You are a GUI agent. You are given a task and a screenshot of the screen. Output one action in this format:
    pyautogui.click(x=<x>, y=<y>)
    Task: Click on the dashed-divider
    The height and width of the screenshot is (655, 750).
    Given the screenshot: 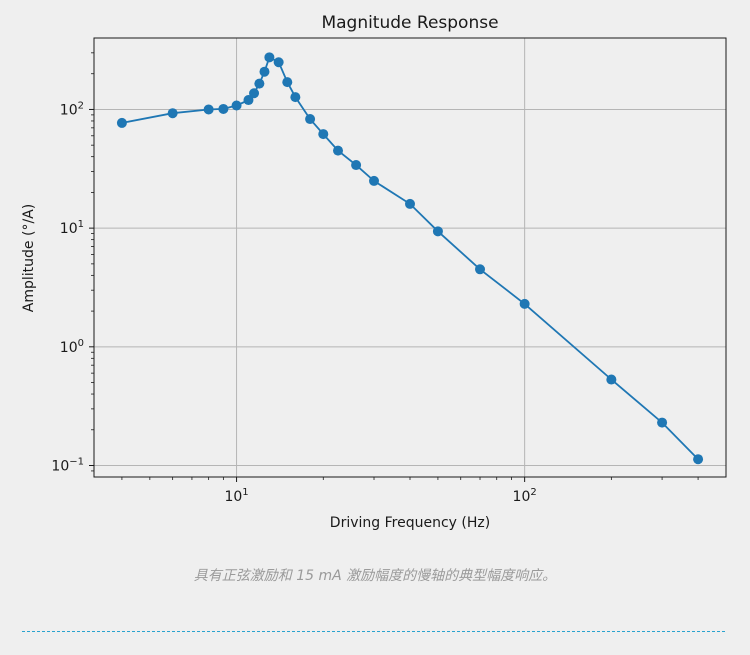 What is the action you would take?
    pyautogui.click(x=373, y=631)
    